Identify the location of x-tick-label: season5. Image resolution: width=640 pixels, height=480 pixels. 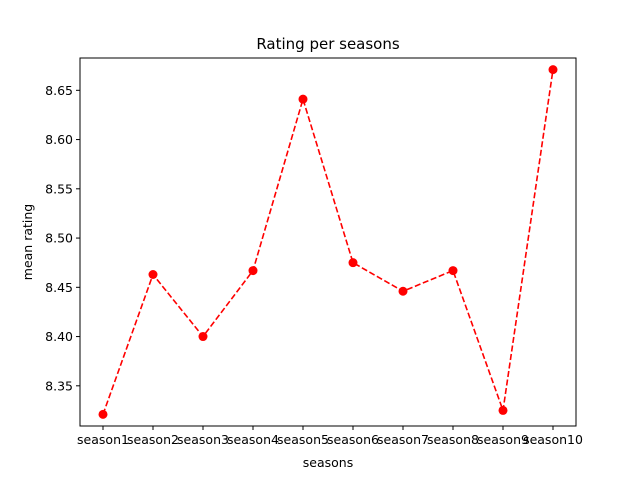
(303, 439).